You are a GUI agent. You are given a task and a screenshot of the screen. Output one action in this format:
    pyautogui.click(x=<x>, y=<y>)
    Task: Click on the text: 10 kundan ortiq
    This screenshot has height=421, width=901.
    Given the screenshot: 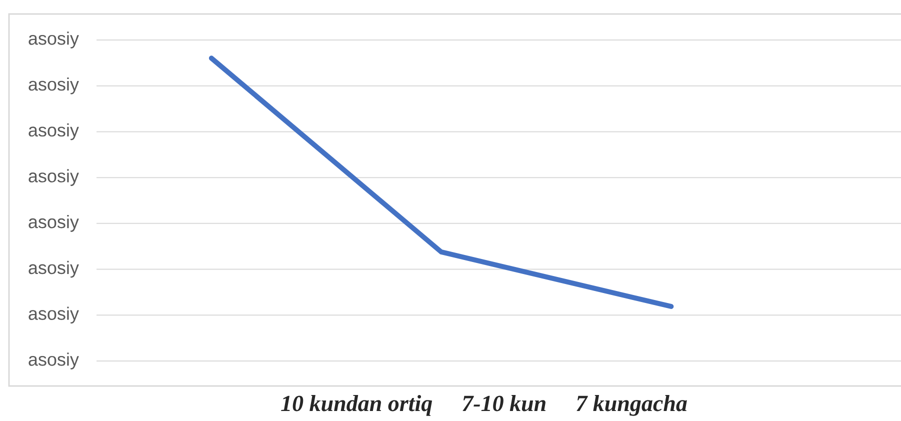 What is the action you would take?
    pyautogui.click(x=356, y=405)
    